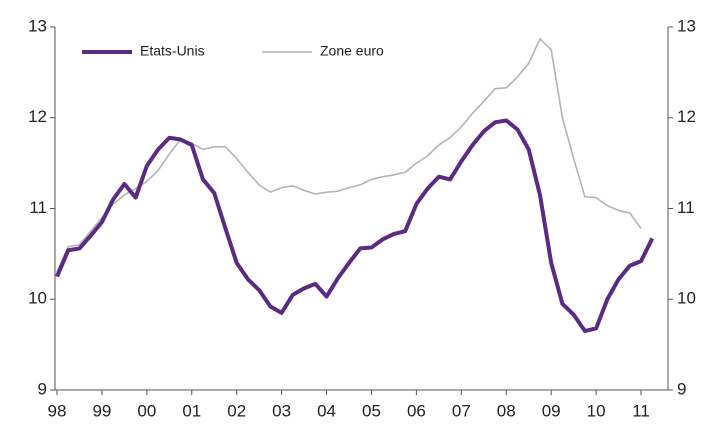  What do you see at coordinates (191, 410) in the screenshot?
I see `x-tick-label: 01` at bounding box center [191, 410].